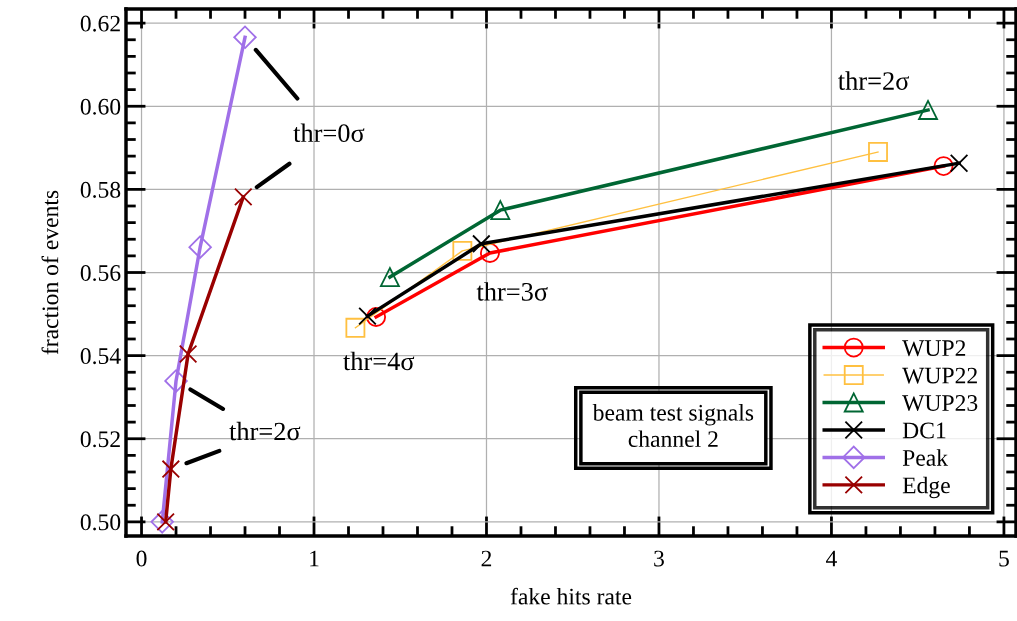 Image resolution: width=1017 pixels, height=621 pixels. I want to click on y-tick-label: 0.56, so click(100, 273).